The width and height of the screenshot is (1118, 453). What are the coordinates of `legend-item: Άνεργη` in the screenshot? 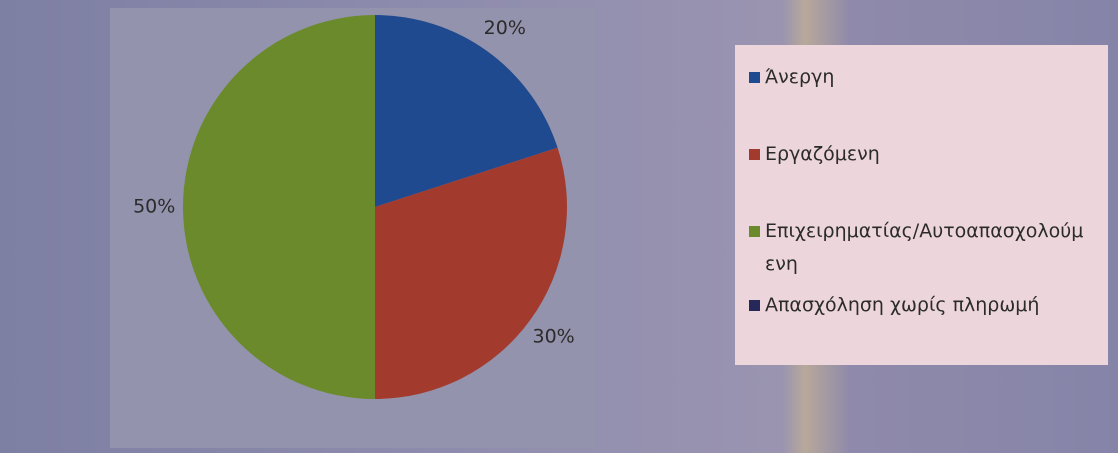 It's located at (922, 77).